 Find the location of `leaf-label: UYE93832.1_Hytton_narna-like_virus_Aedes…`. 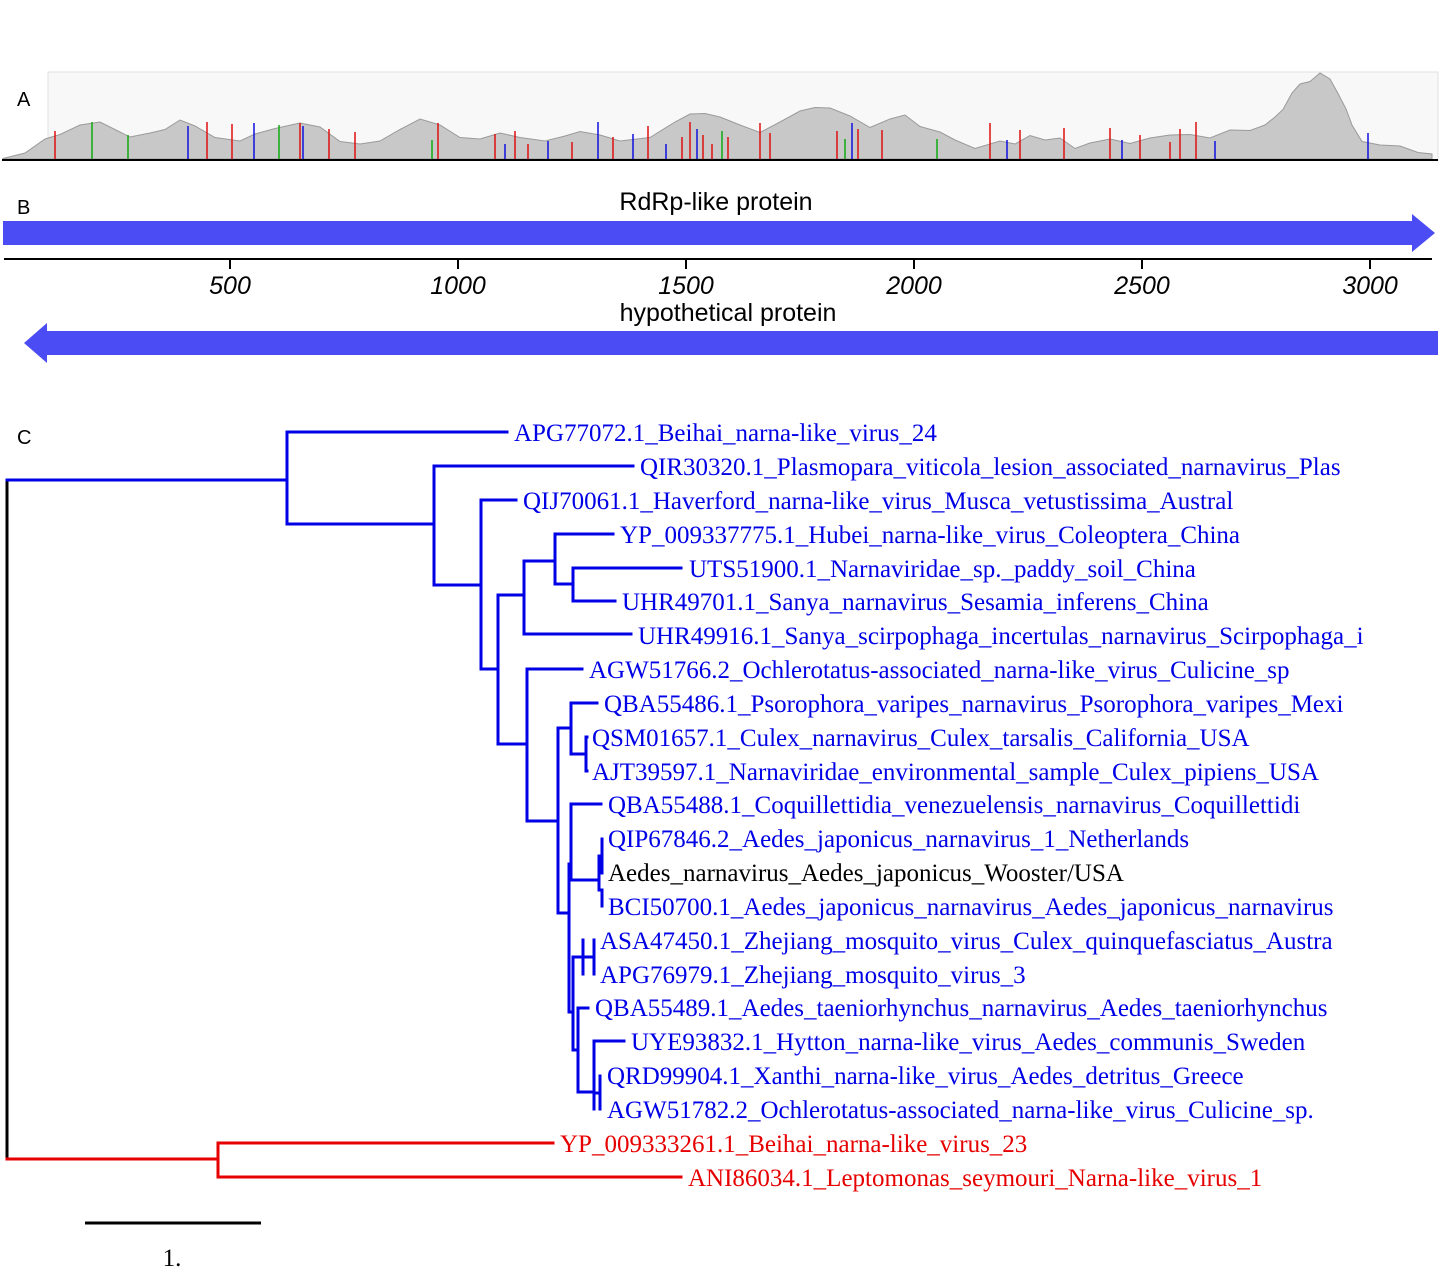

leaf-label: UYE93832.1_Hytton_narna-like_virus_Aedes… is located at coordinates (968, 1042).